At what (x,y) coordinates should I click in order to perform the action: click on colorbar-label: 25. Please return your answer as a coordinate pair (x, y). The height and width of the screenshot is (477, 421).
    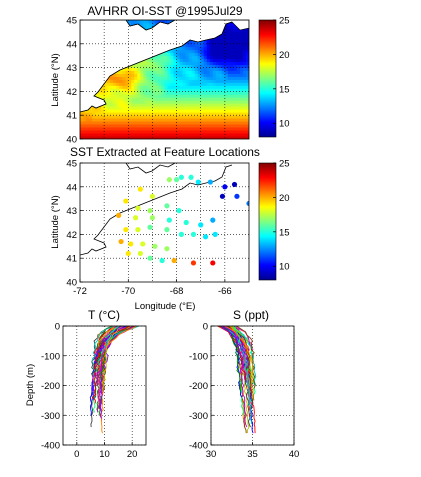
    Looking at the image, I should click on (284, 164).